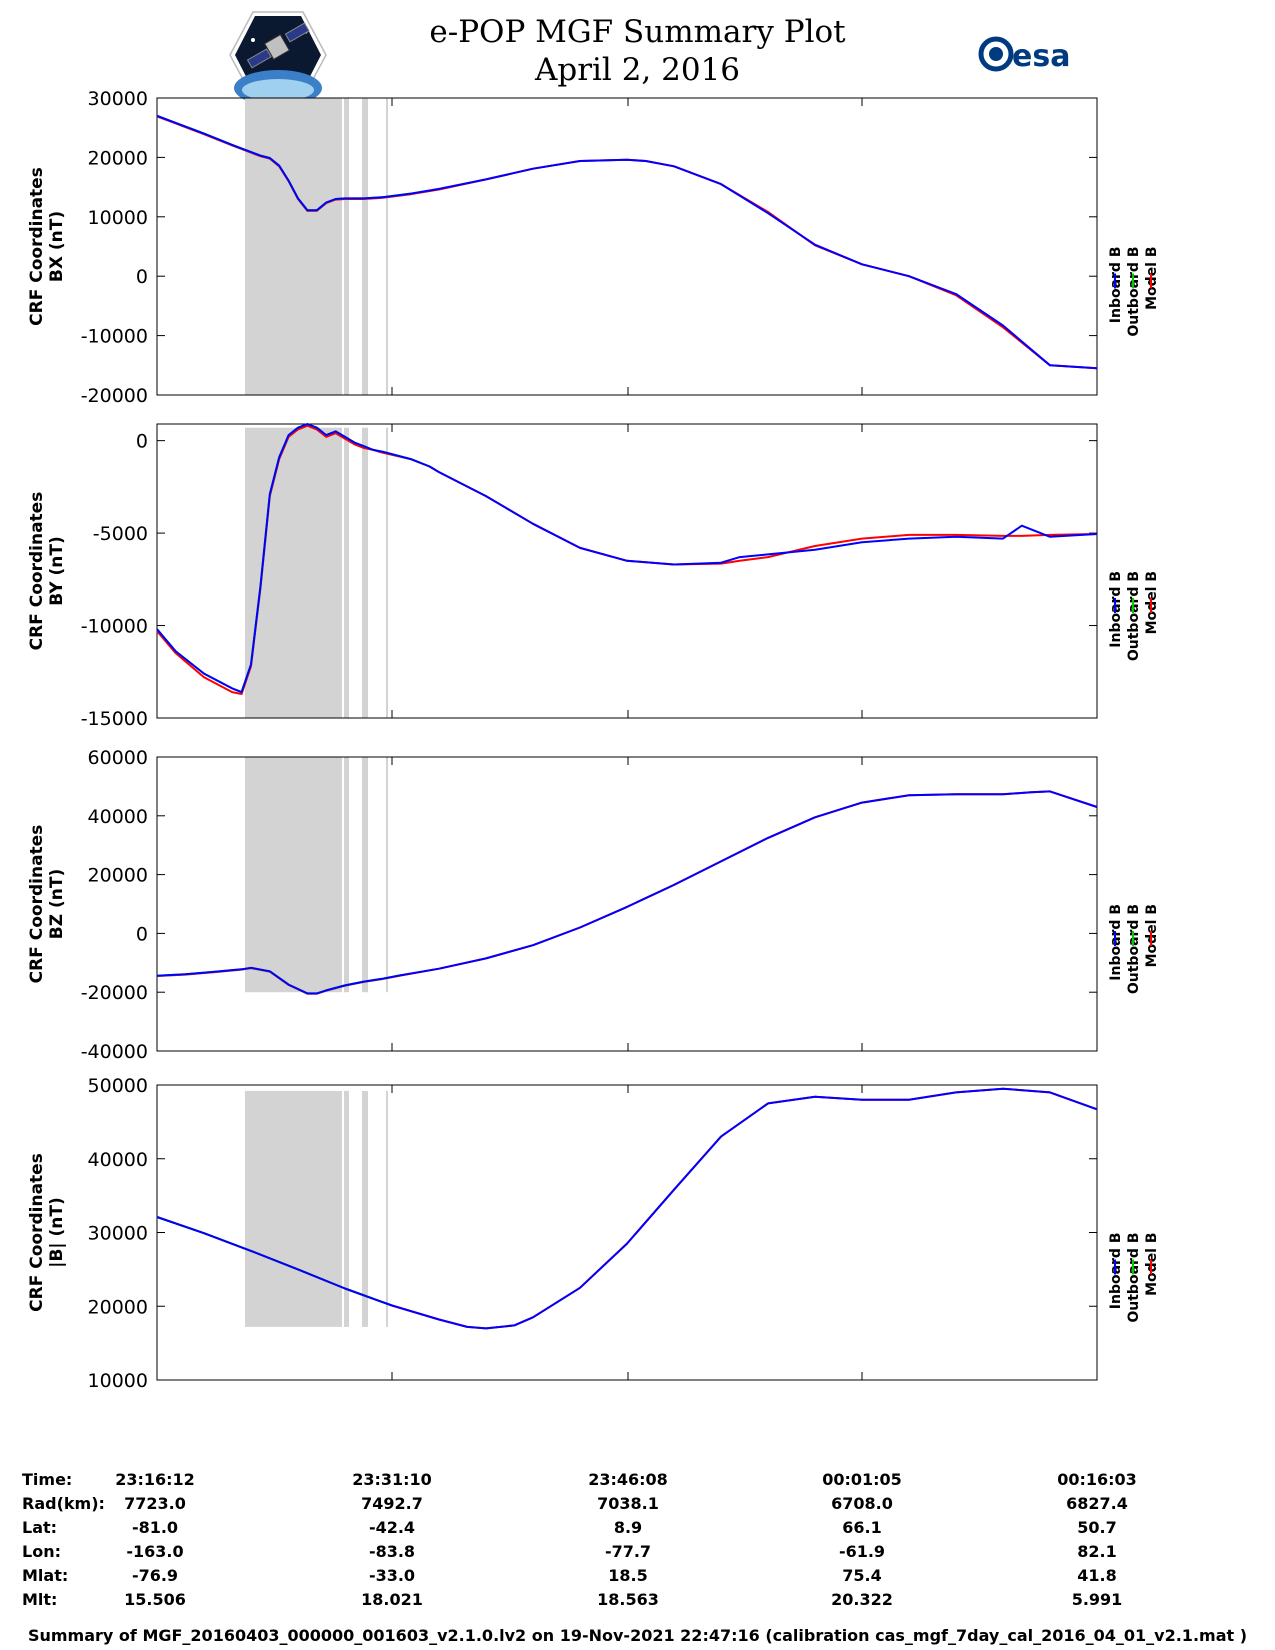 The height and width of the screenshot is (1650, 1275). Describe the element at coordinates (862, 1599) in the screenshot. I see `ephemeris-value: 20.322` at that location.